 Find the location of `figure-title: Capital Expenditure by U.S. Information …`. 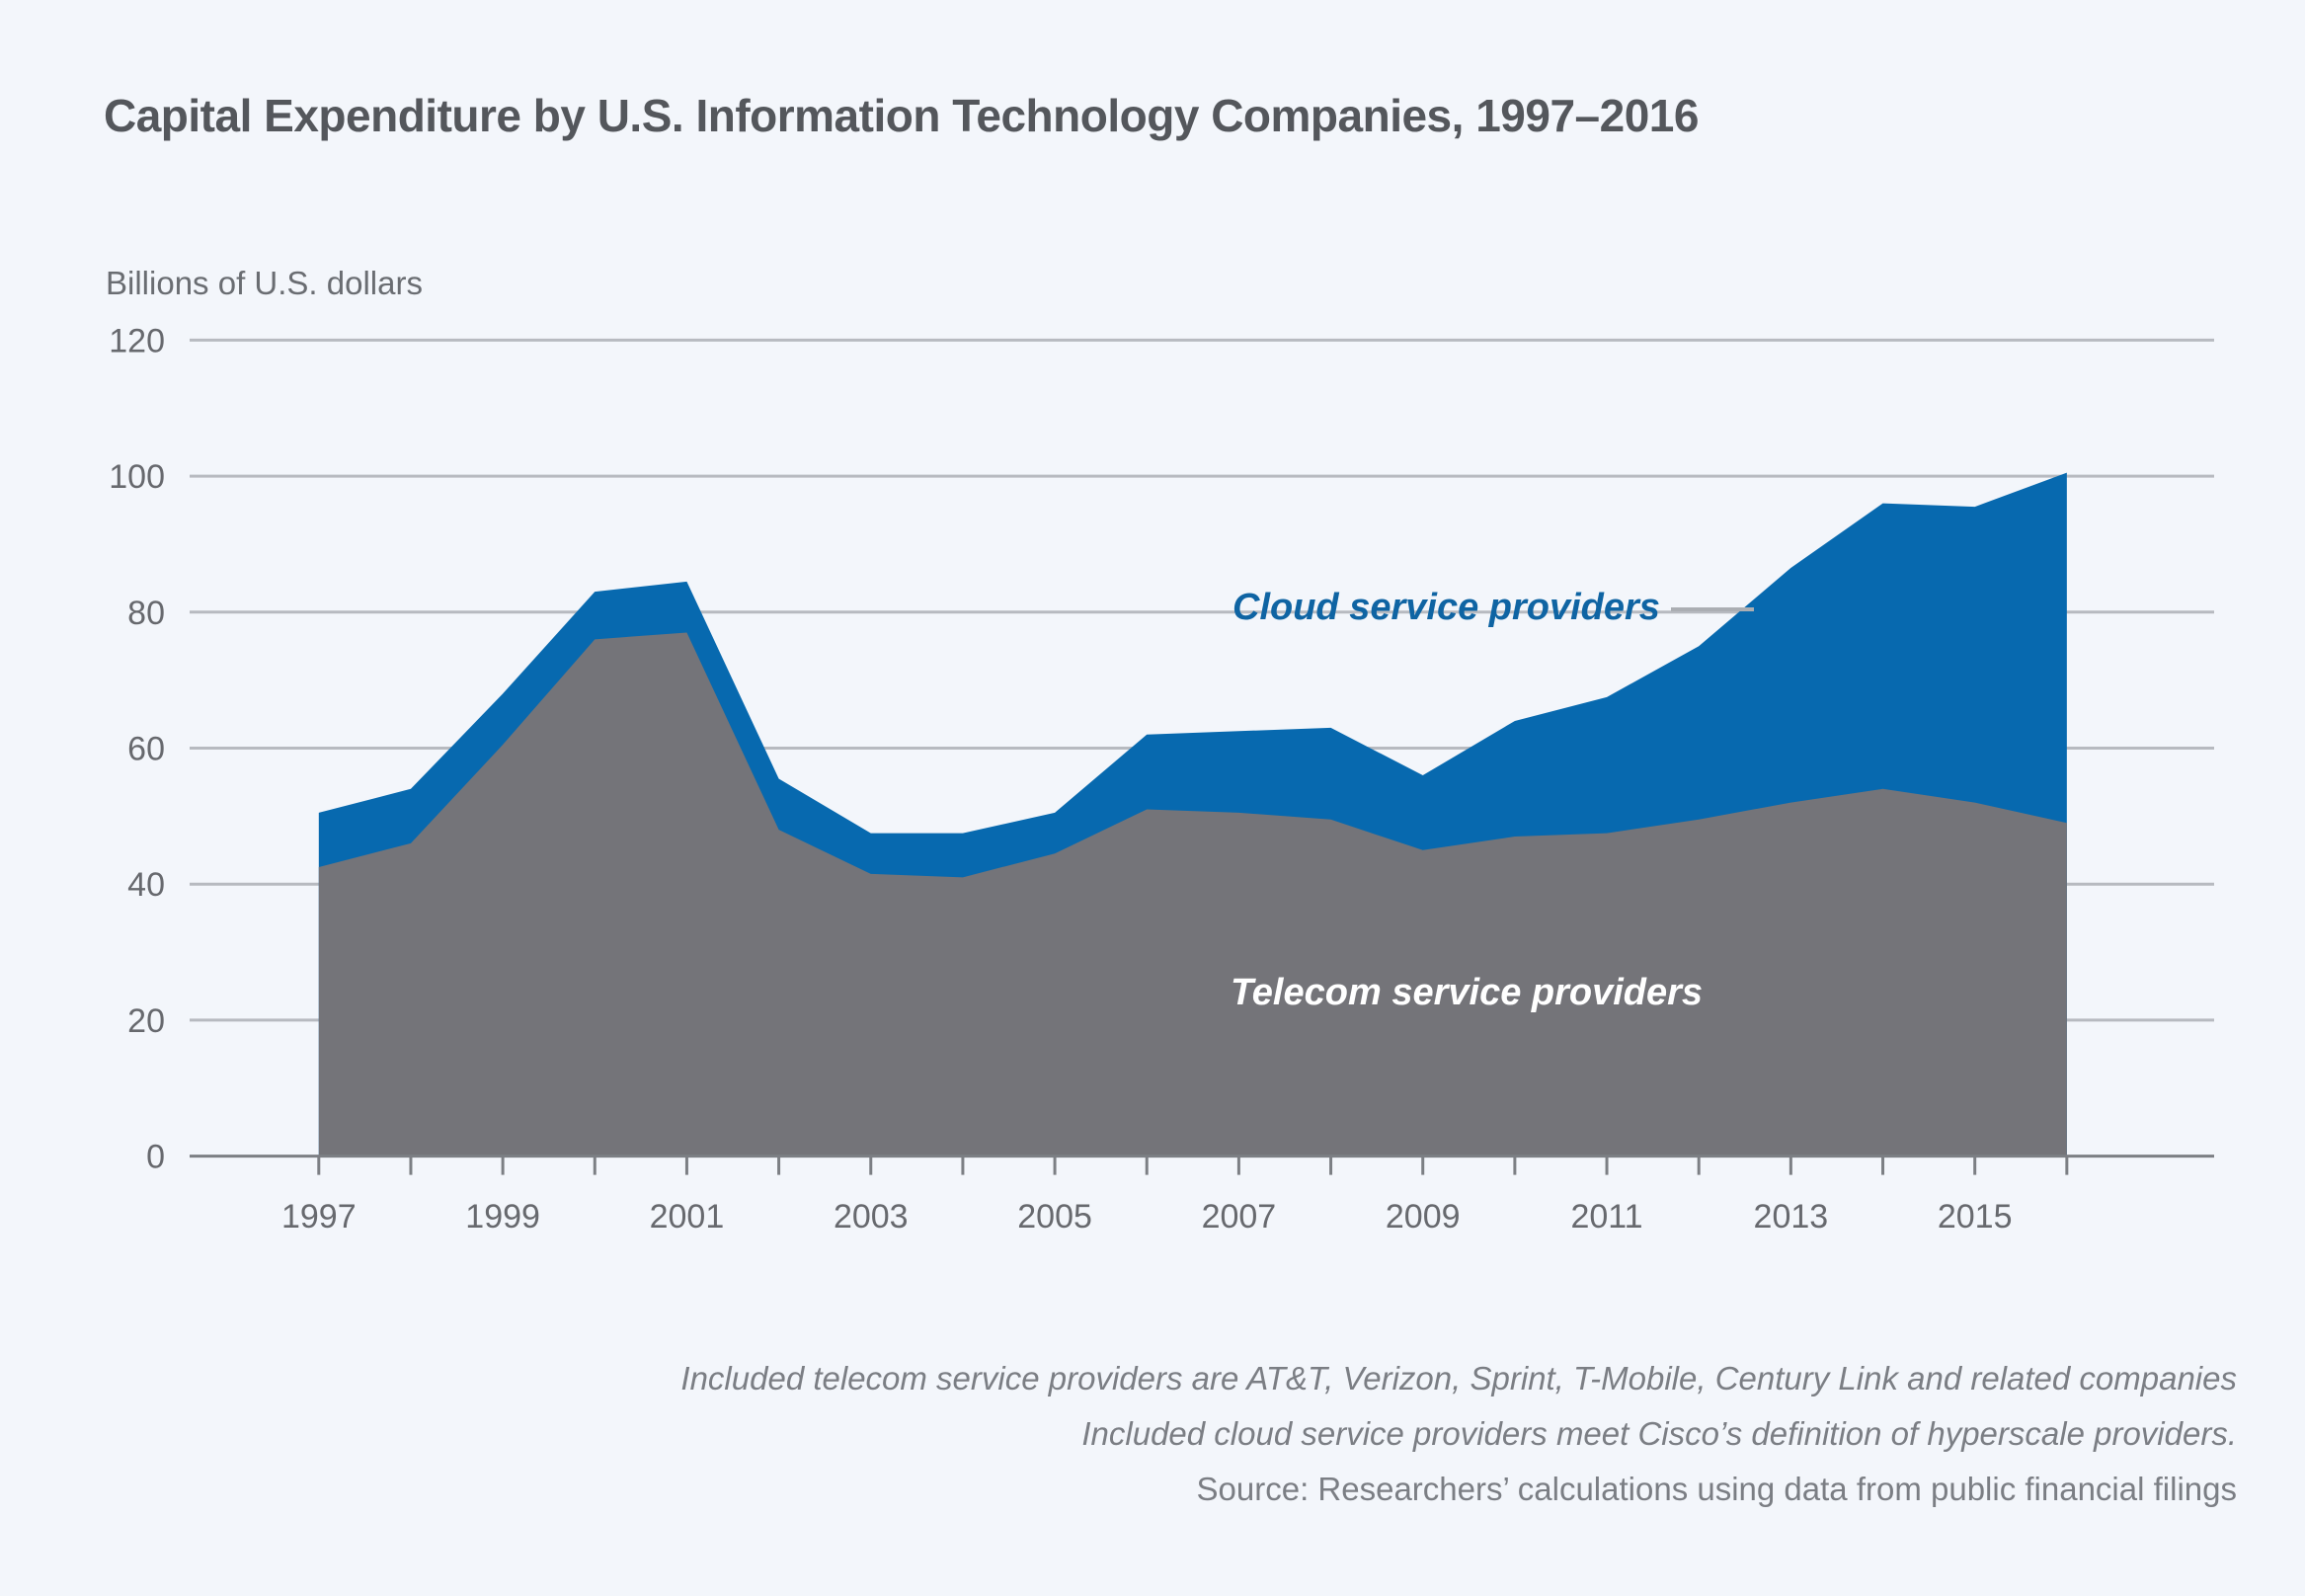

figure-title: Capital Expenditure by U.S. Information … is located at coordinates (902, 115).